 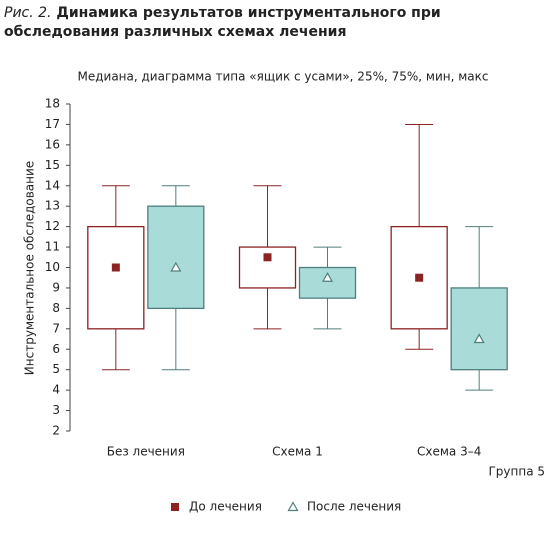 What do you see at coordinates (56, 369) in the screenshot?
I see `y-tick-label: 5` at bounding box center [56, 369].